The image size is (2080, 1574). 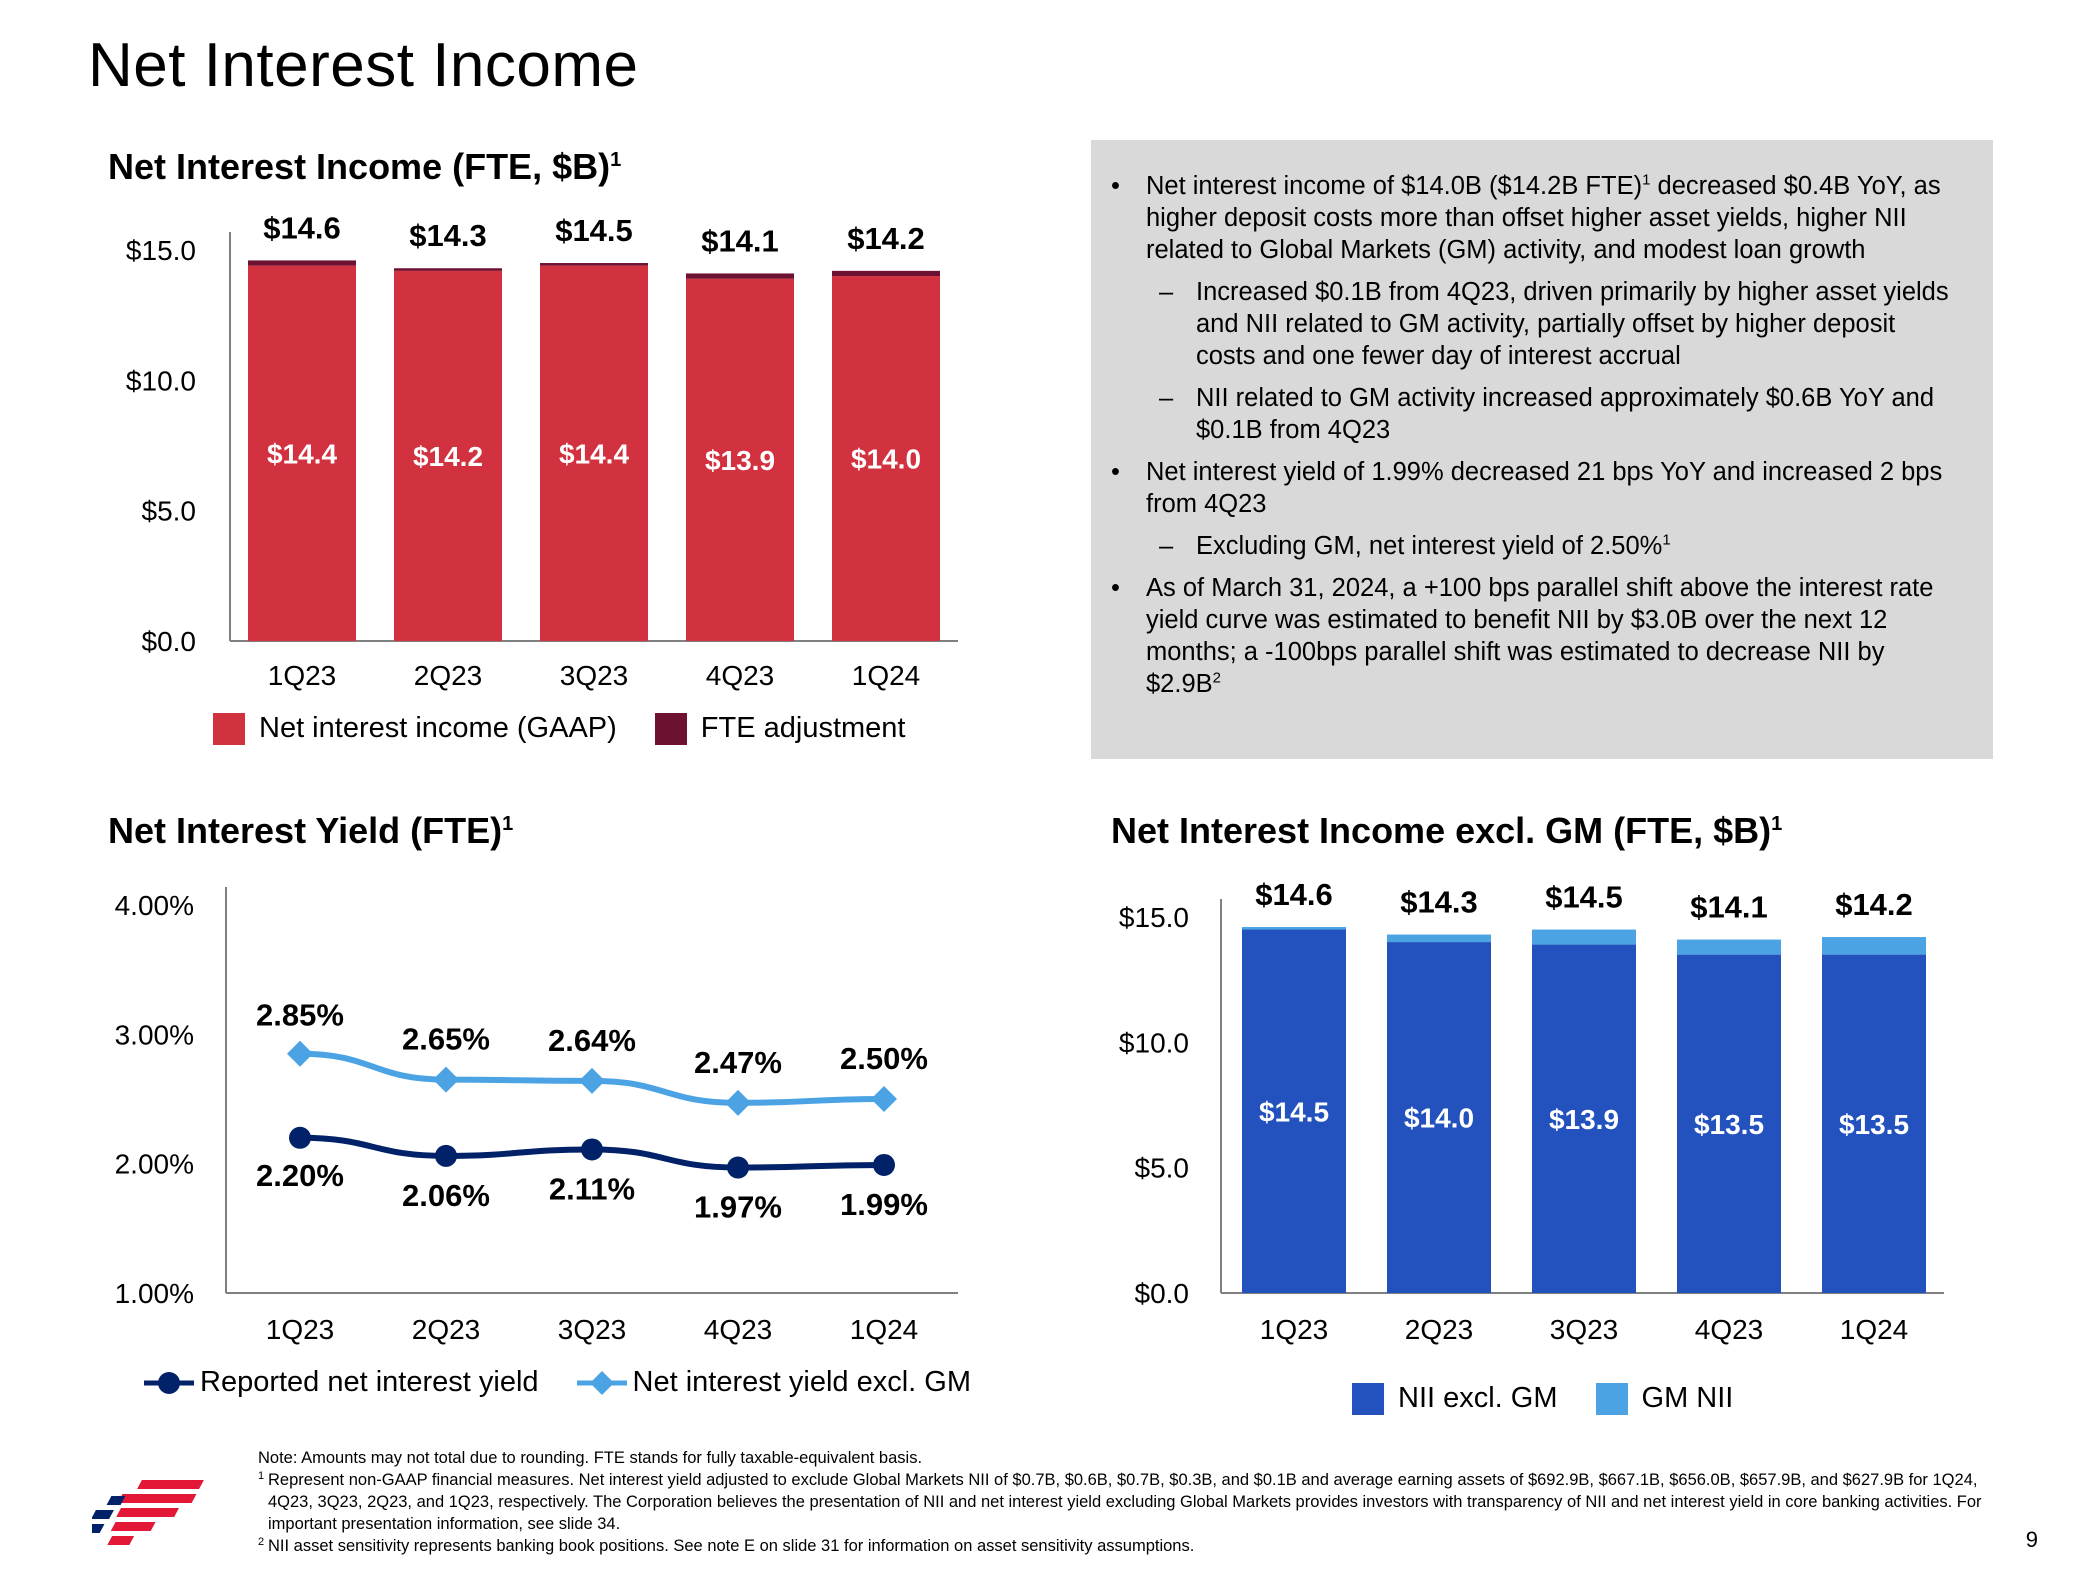 I want to click on reported-yield-label: 1.97%, so click(x=738, y=1207).